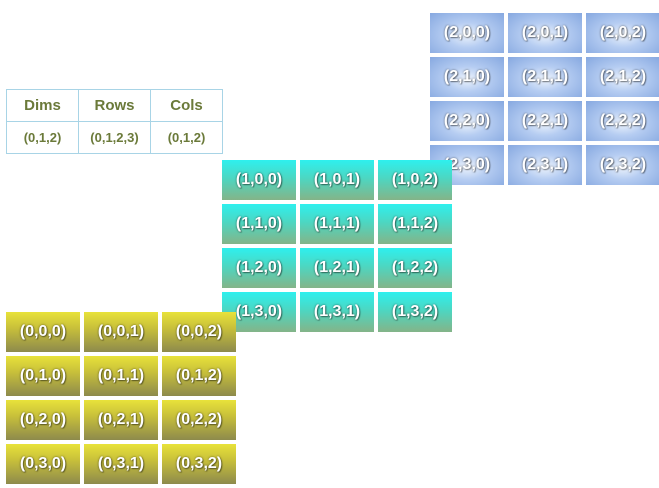 Image resolution: width=659 pixels, height=488 pixels. I want to click on plane-0-cell-0-2: (0,0,2), so click(199, 332).